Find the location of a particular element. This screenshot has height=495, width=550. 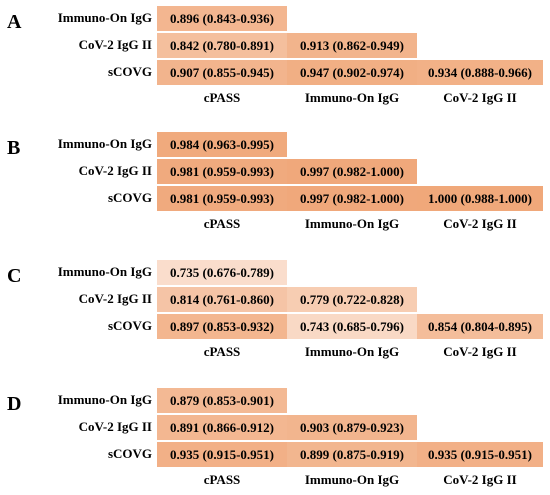

matrix-cell: 0.896 (0.843-0.936) is located at coordinates (222, 18).